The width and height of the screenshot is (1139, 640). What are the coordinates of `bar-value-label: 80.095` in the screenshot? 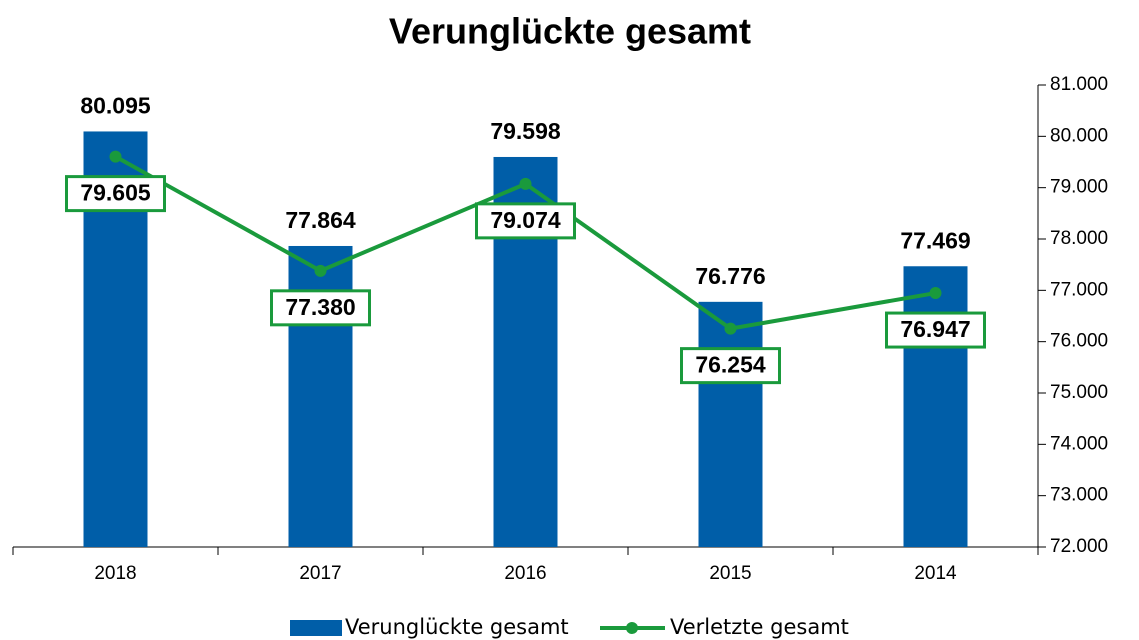 It's located at (115, 106).